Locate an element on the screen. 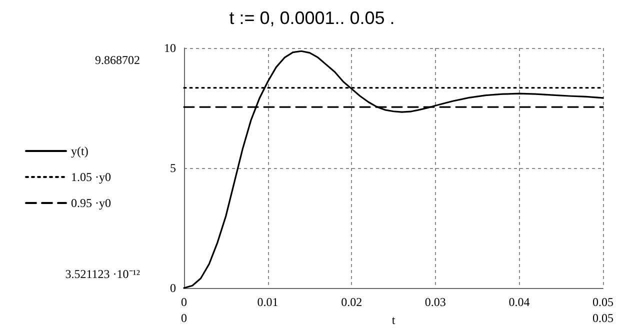 This screenshot has width=624, height=334. x-tick-label: 0 is located at coordinates (184, 302).